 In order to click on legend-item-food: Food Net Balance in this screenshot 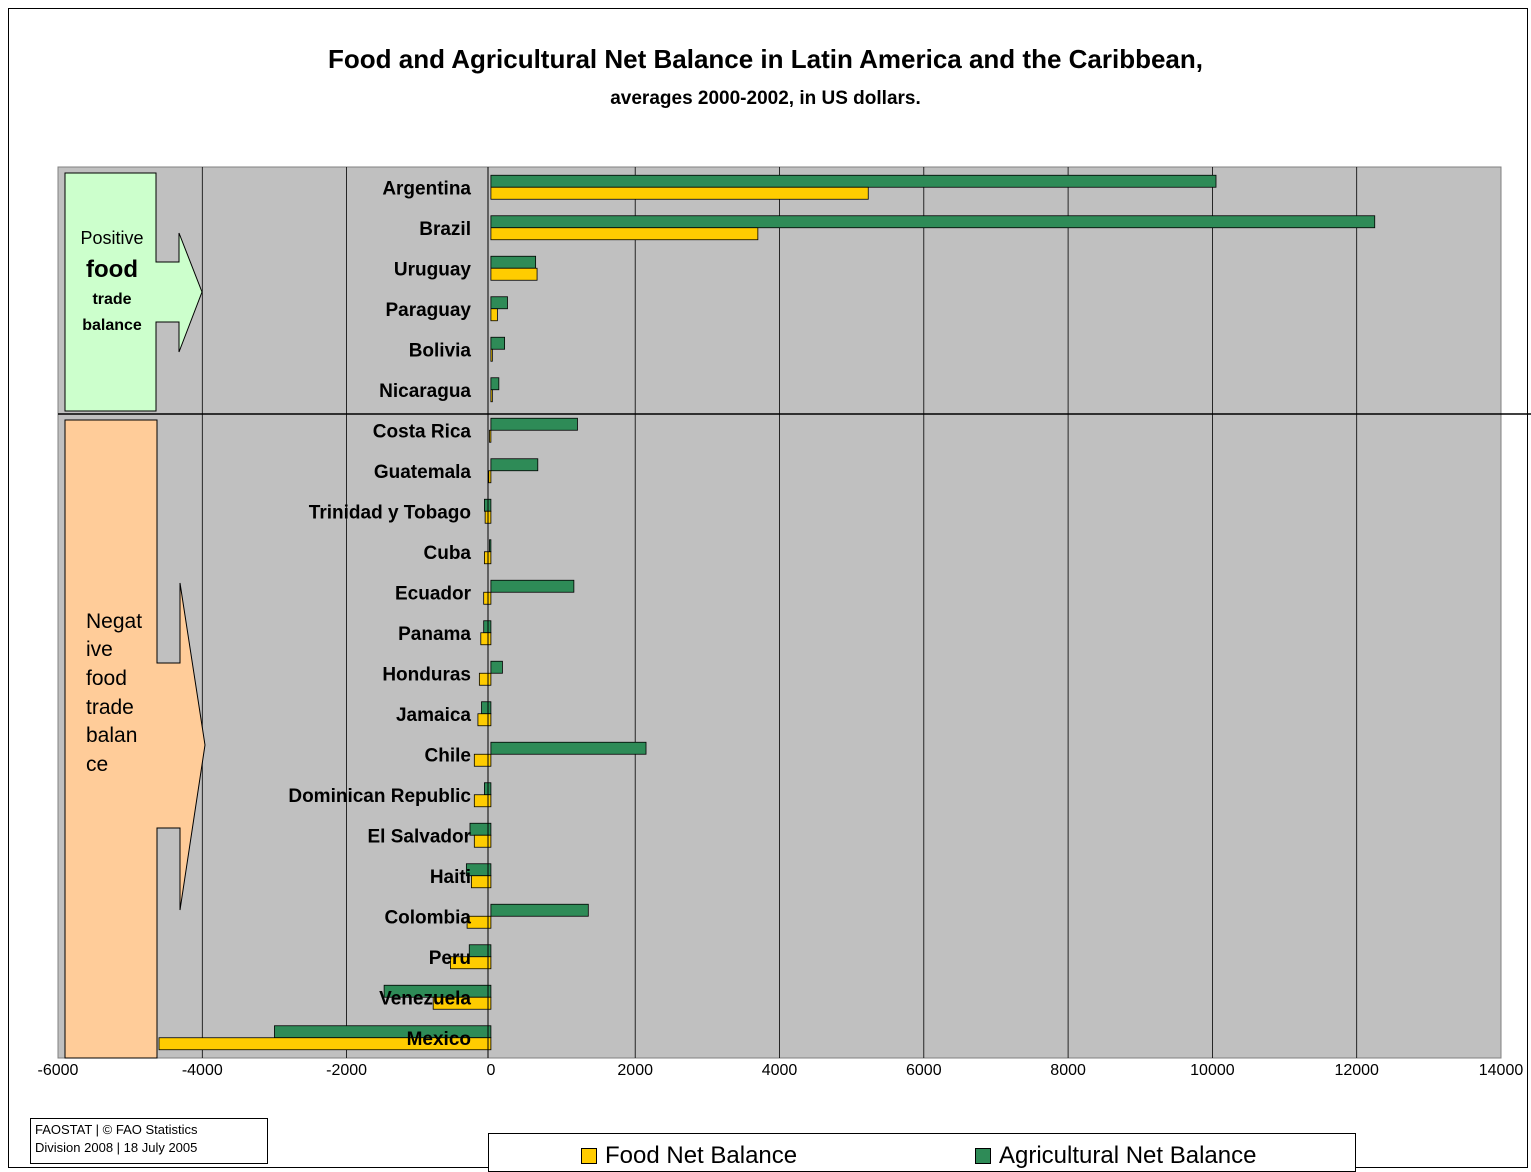, I will do `click(689, 1156)`.